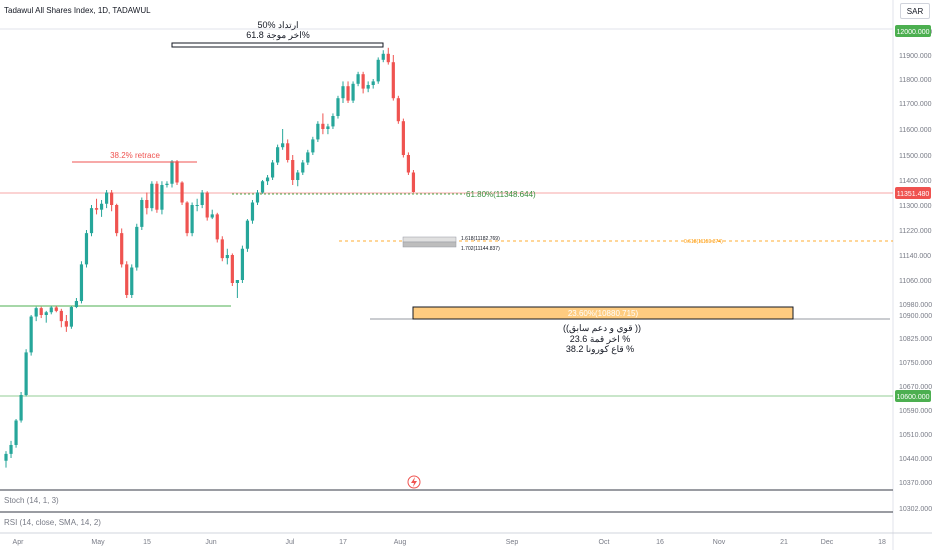 This screenshot has height=550, width=932. What do you see at coordinates (19, 542) in the screenshot?
I see `time-tick-label: Apr` at bounding box center [19, 542].